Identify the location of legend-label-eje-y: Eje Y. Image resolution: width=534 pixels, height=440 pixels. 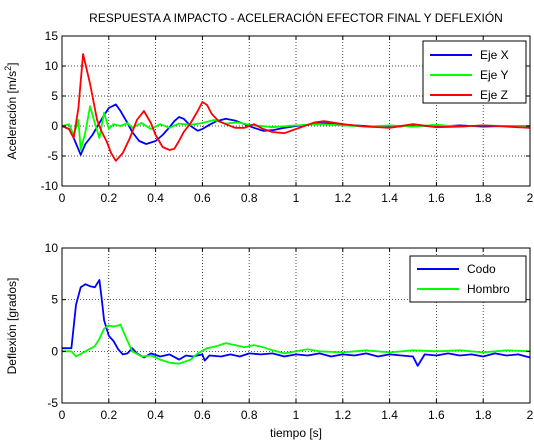
(494, 75).